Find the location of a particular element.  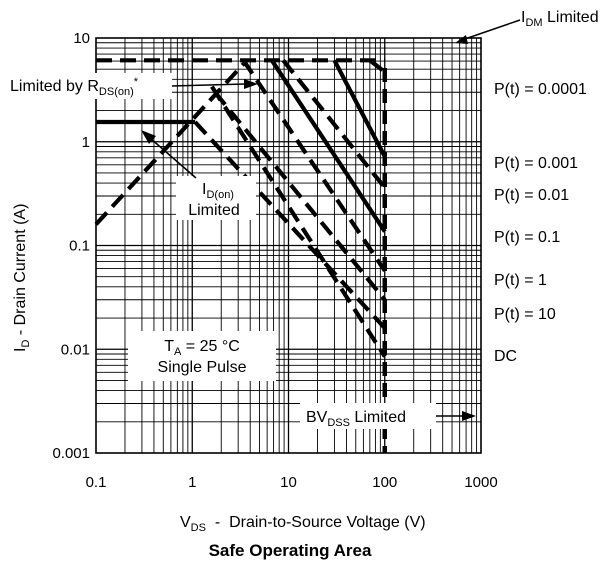

ta-condition-label: TA = 25 °C is located at coordinates (202, 348).